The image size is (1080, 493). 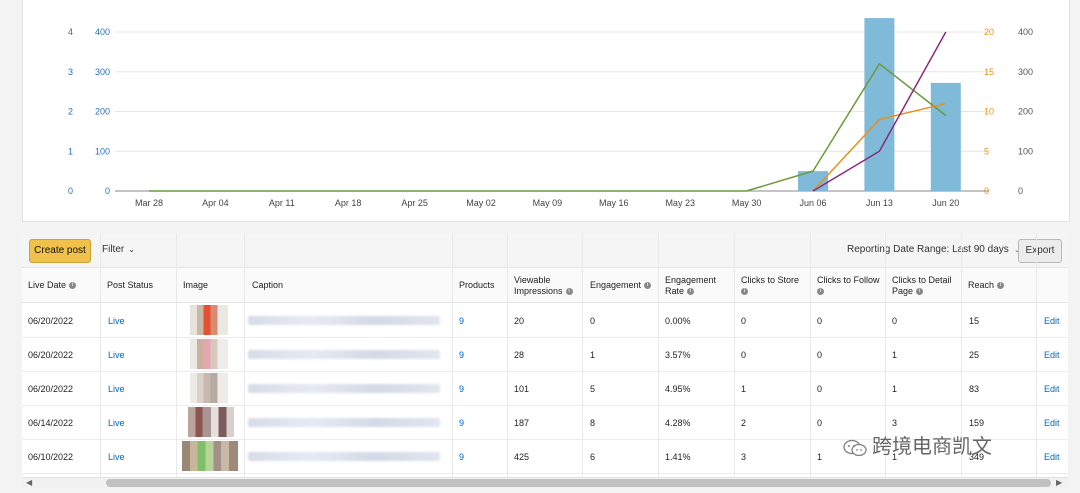 I want to click on date-range-label: Reporting Date Range: Last 90 days, so click(x=928, y=249).